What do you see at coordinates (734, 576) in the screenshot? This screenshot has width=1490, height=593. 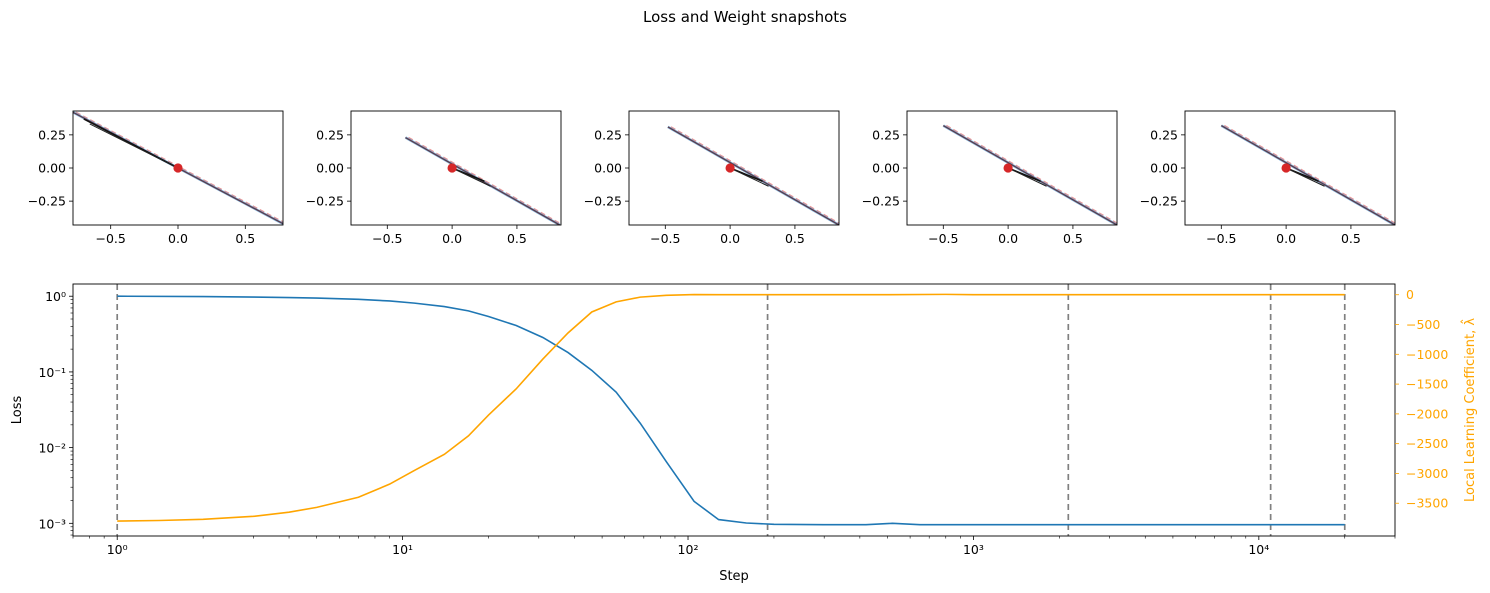 I see `x-axis-label: Step` at bounding box center [734, 576].